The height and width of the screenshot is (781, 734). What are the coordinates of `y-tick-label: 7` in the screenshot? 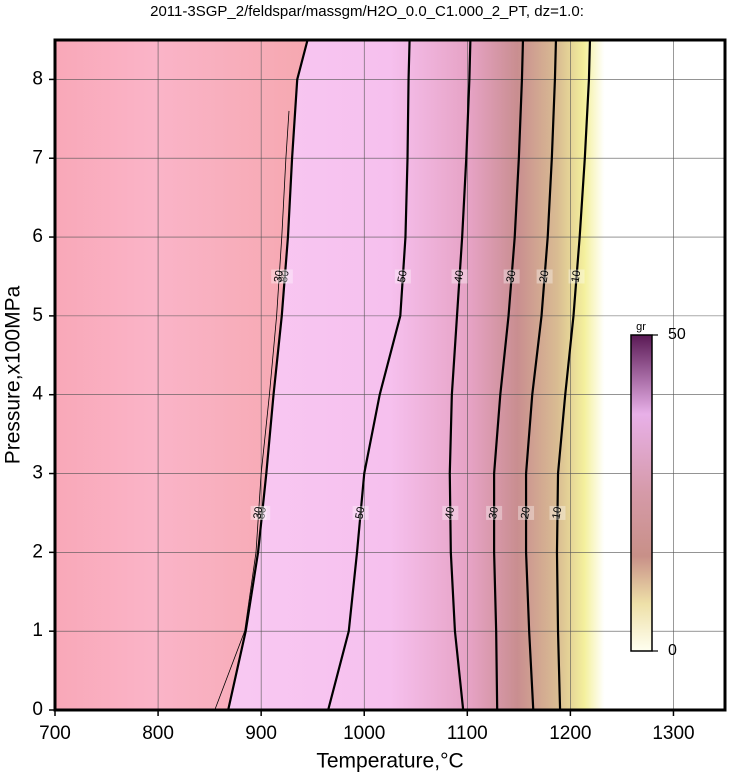 It's located at (37, 157).